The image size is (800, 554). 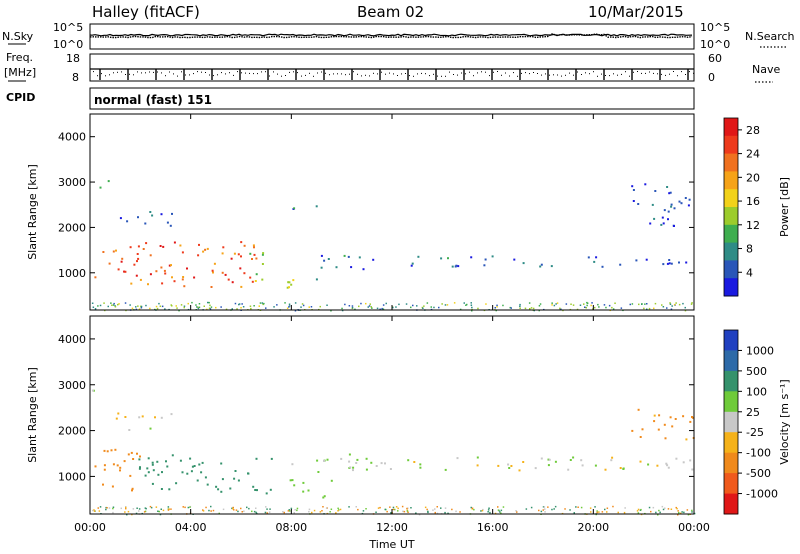 I want to click on colorbar-frame, so click(x=731, y=422).